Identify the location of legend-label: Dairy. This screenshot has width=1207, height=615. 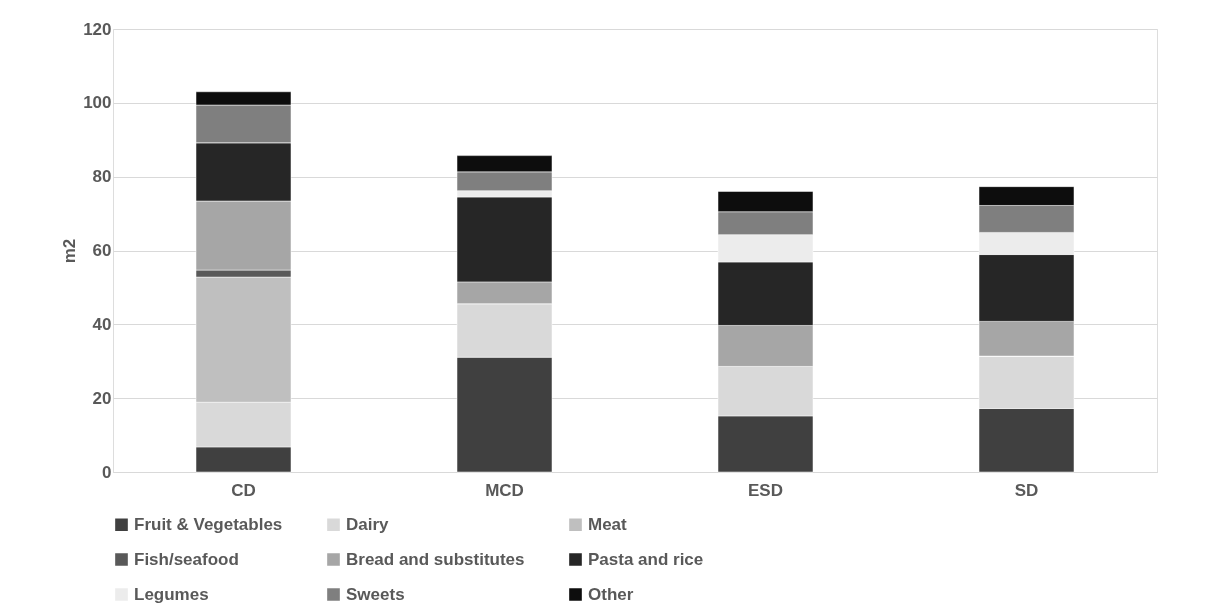
(368, 524).